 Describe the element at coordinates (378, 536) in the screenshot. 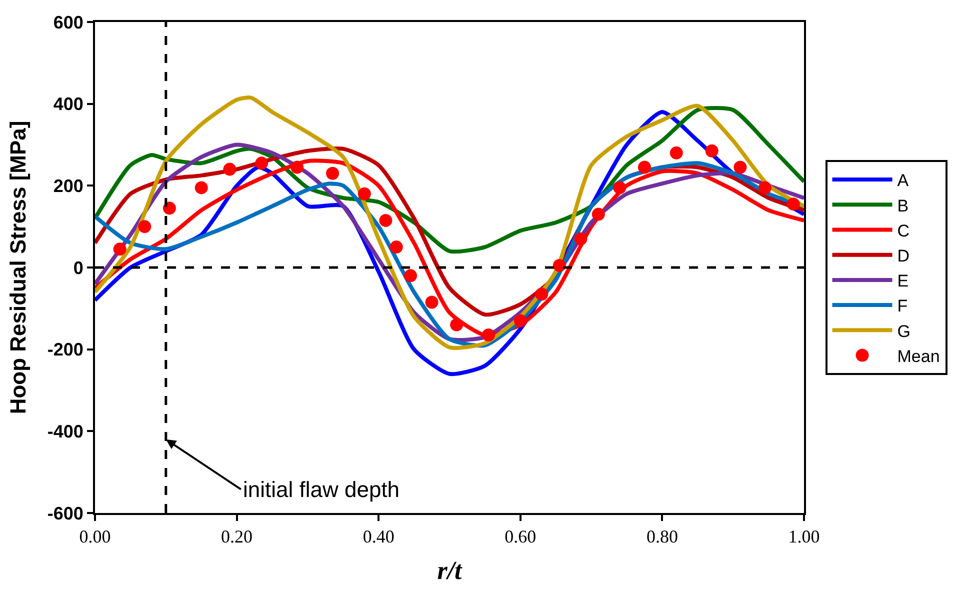

I see `x-tick-label: 0.40` at that location.